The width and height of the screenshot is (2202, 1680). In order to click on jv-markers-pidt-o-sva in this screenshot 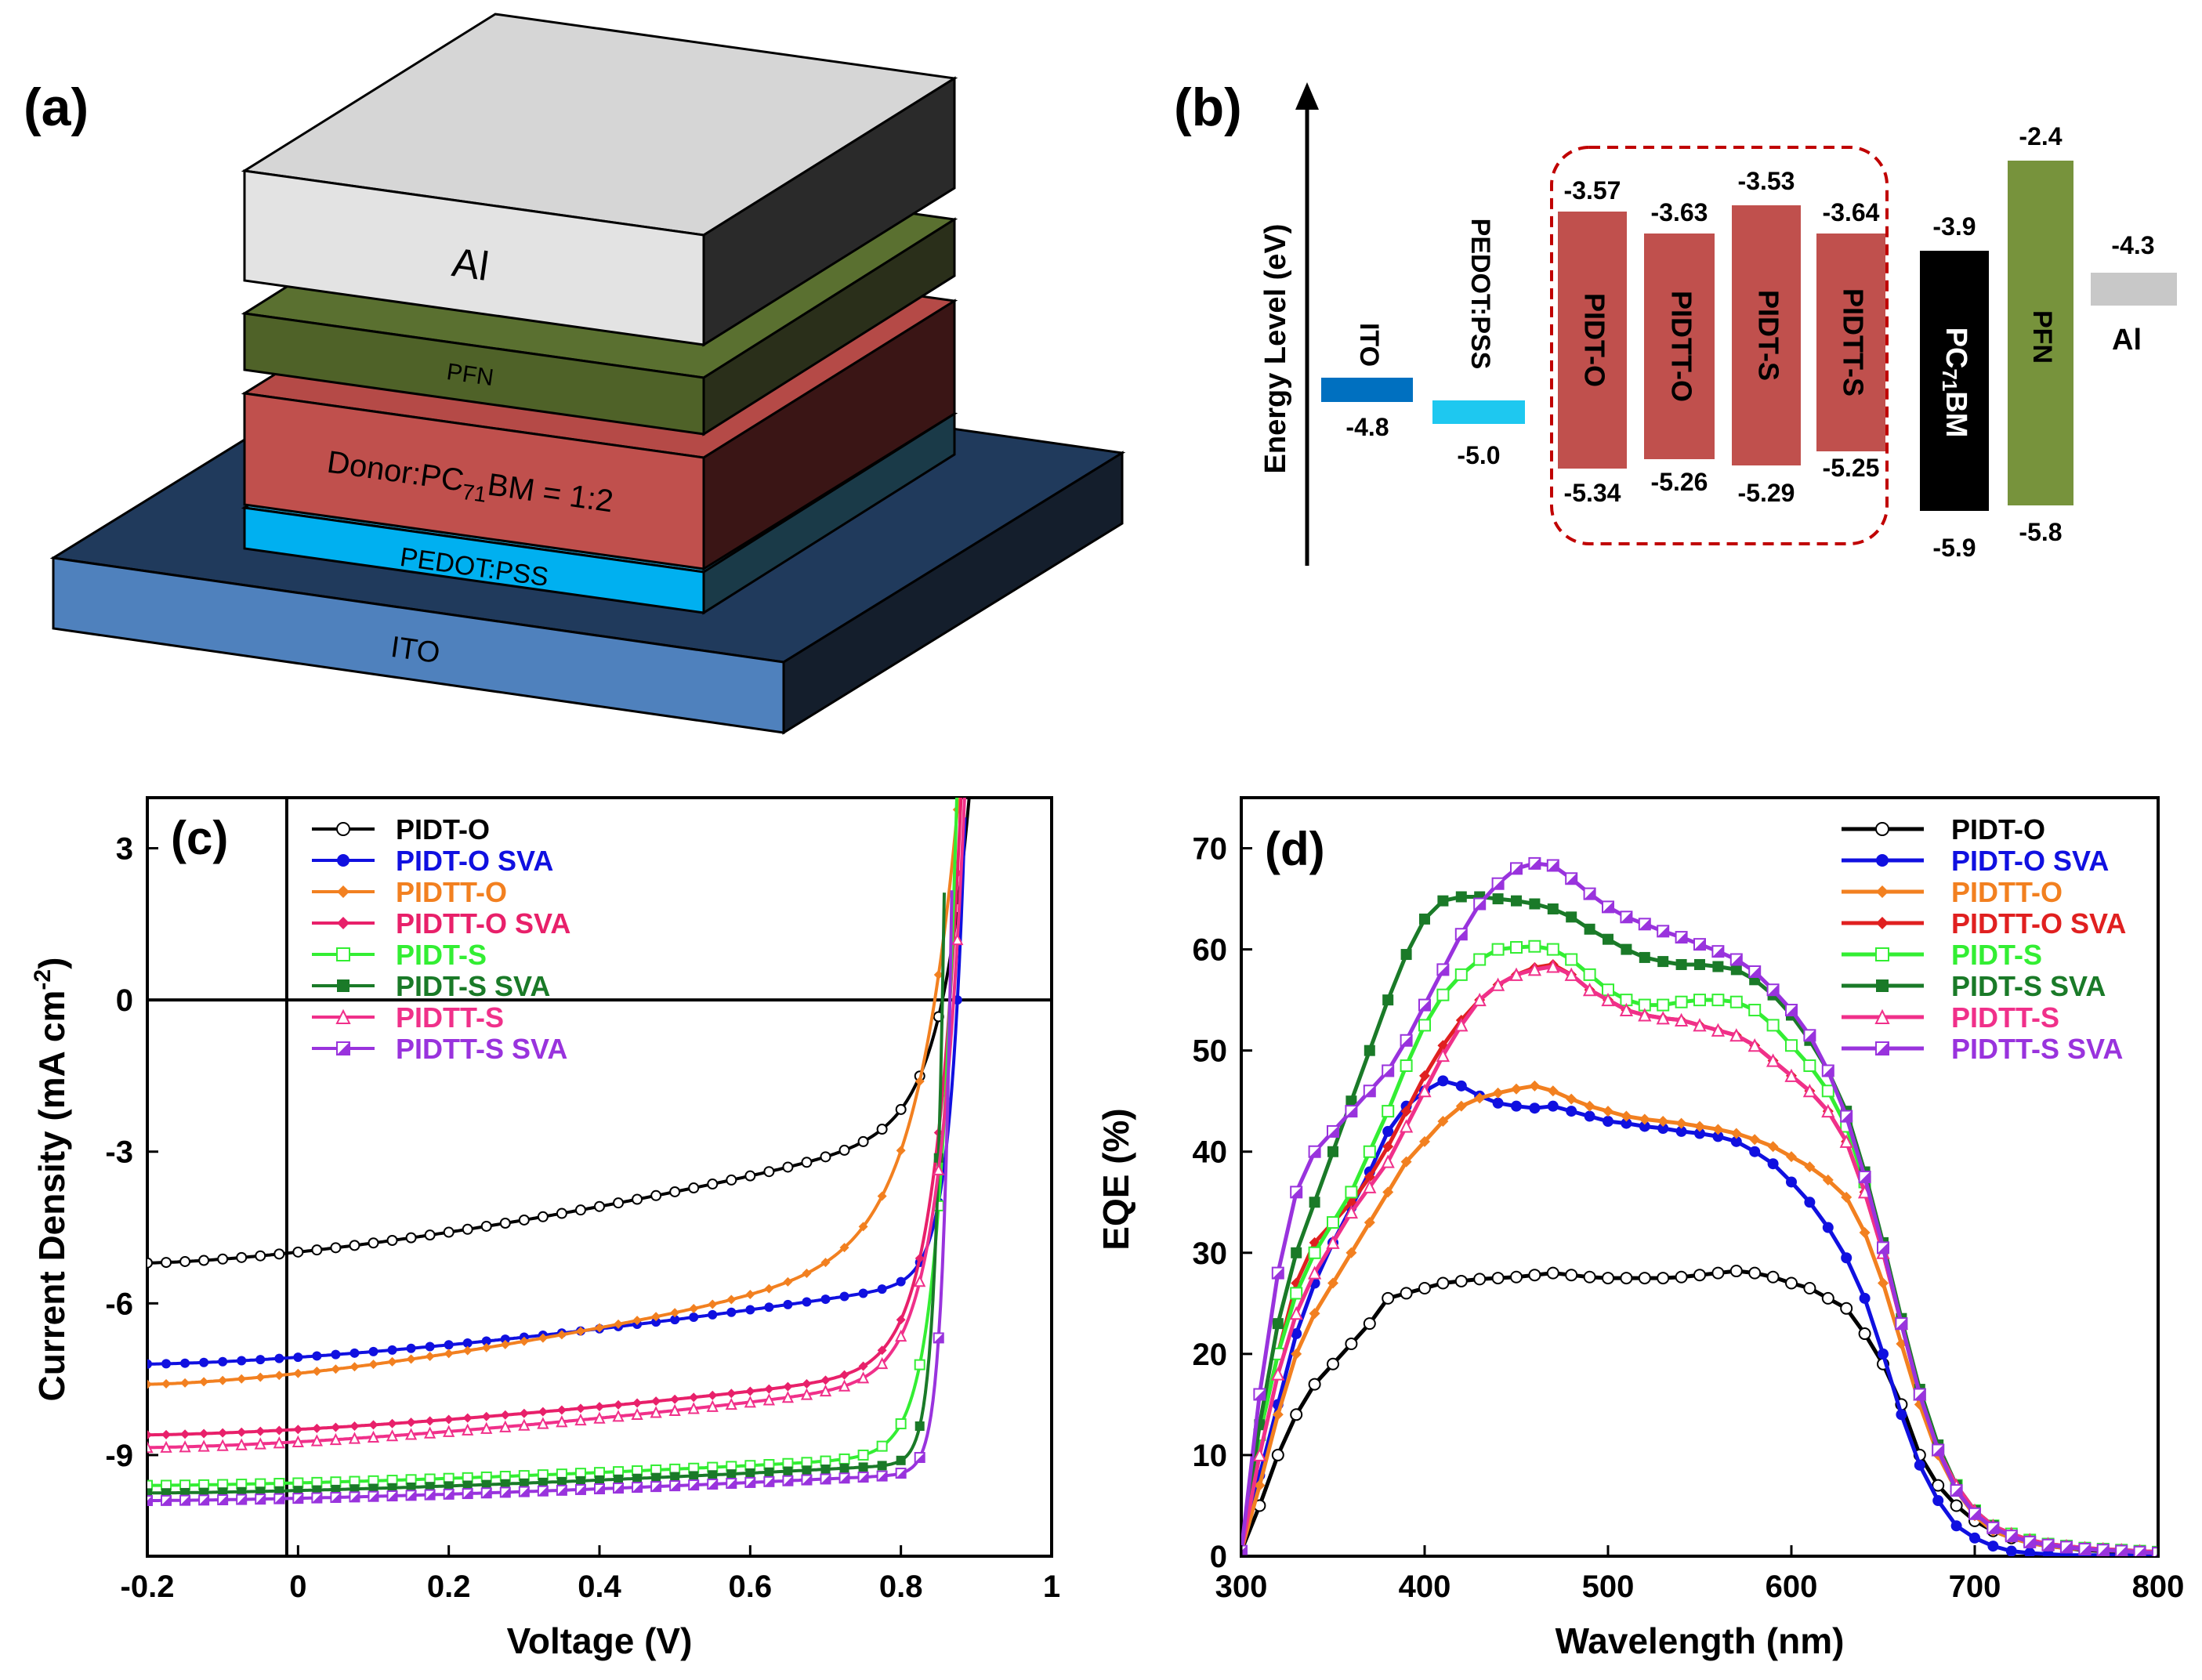, I will do `click(554, 1182)`.